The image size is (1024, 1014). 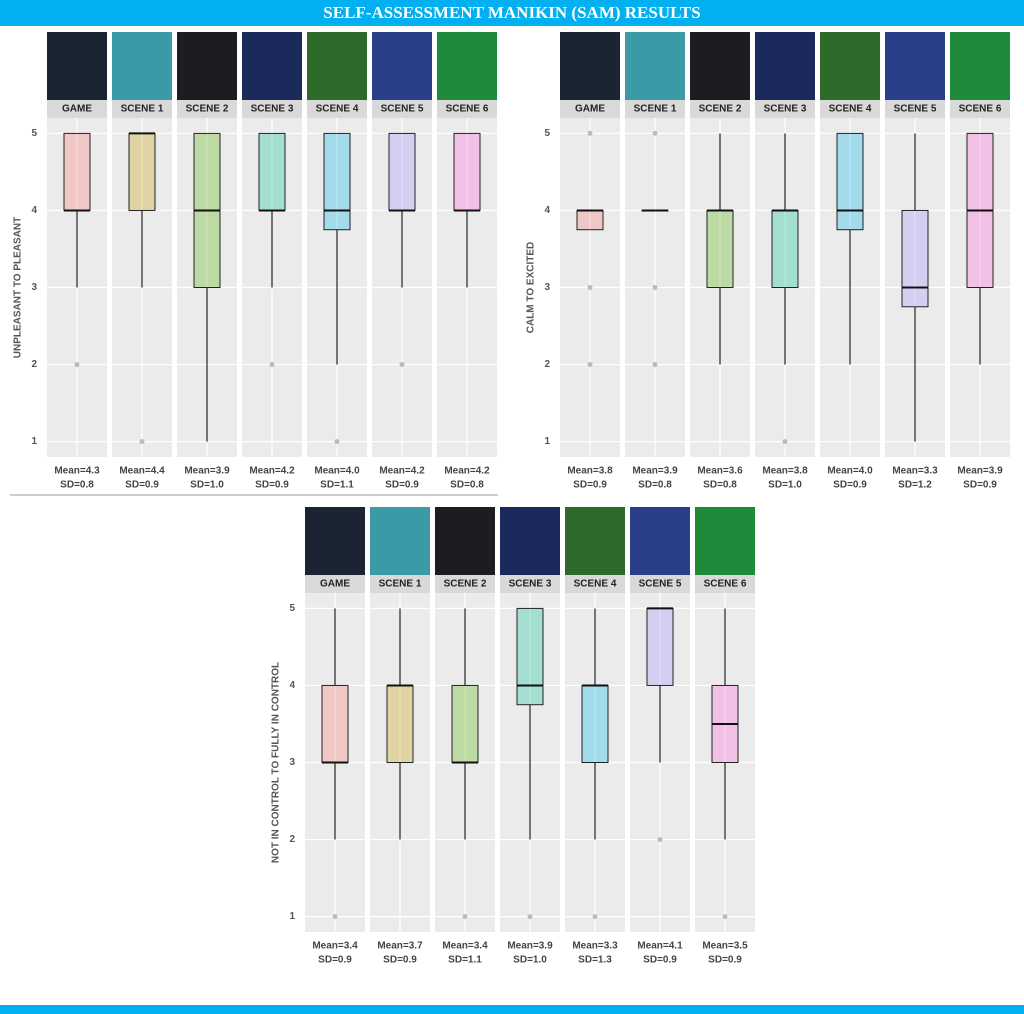 What do you see at coordinates (142, 109) in the screenshot?
I see `category-label: SCENE 1` at bounding box center [142, 109].